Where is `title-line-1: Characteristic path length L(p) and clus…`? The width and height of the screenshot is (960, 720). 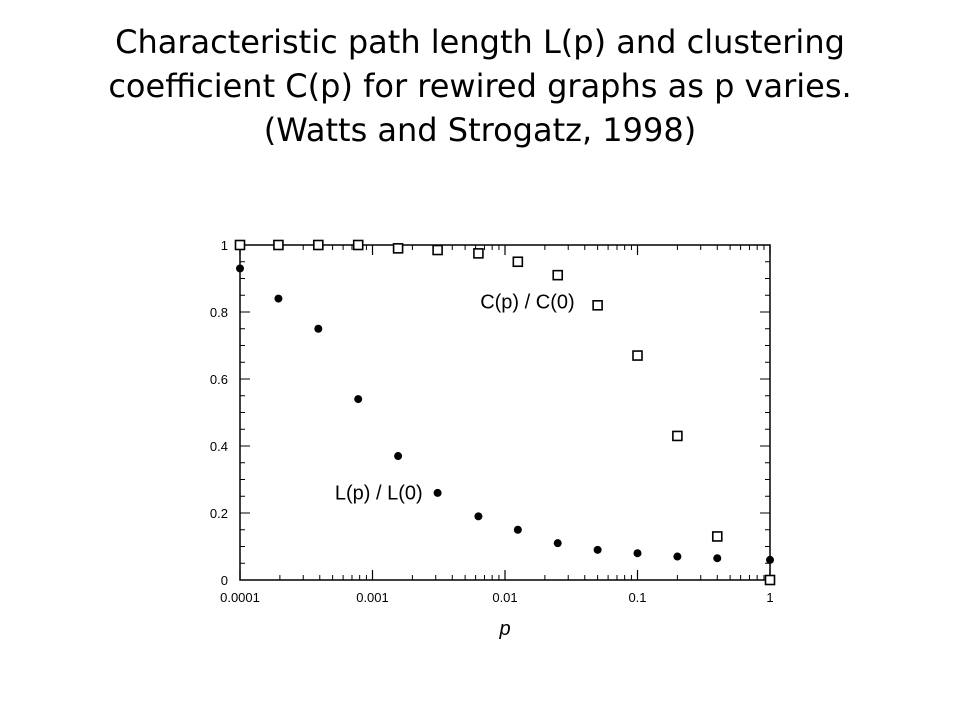 title-line-1: Characteristic path length L(p) and clus… is located at coordinates (480, 42).